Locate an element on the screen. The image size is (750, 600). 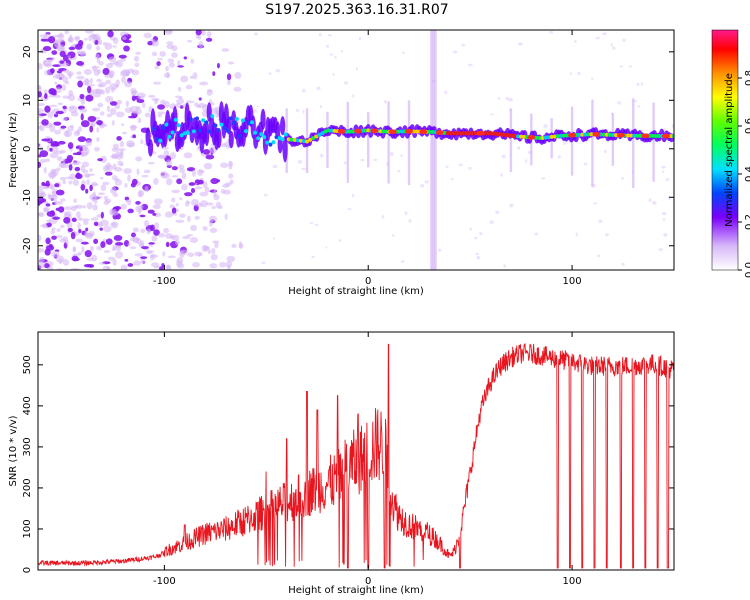
spectrogram-xtick-label: 100 is located at coordinates (572, 281).